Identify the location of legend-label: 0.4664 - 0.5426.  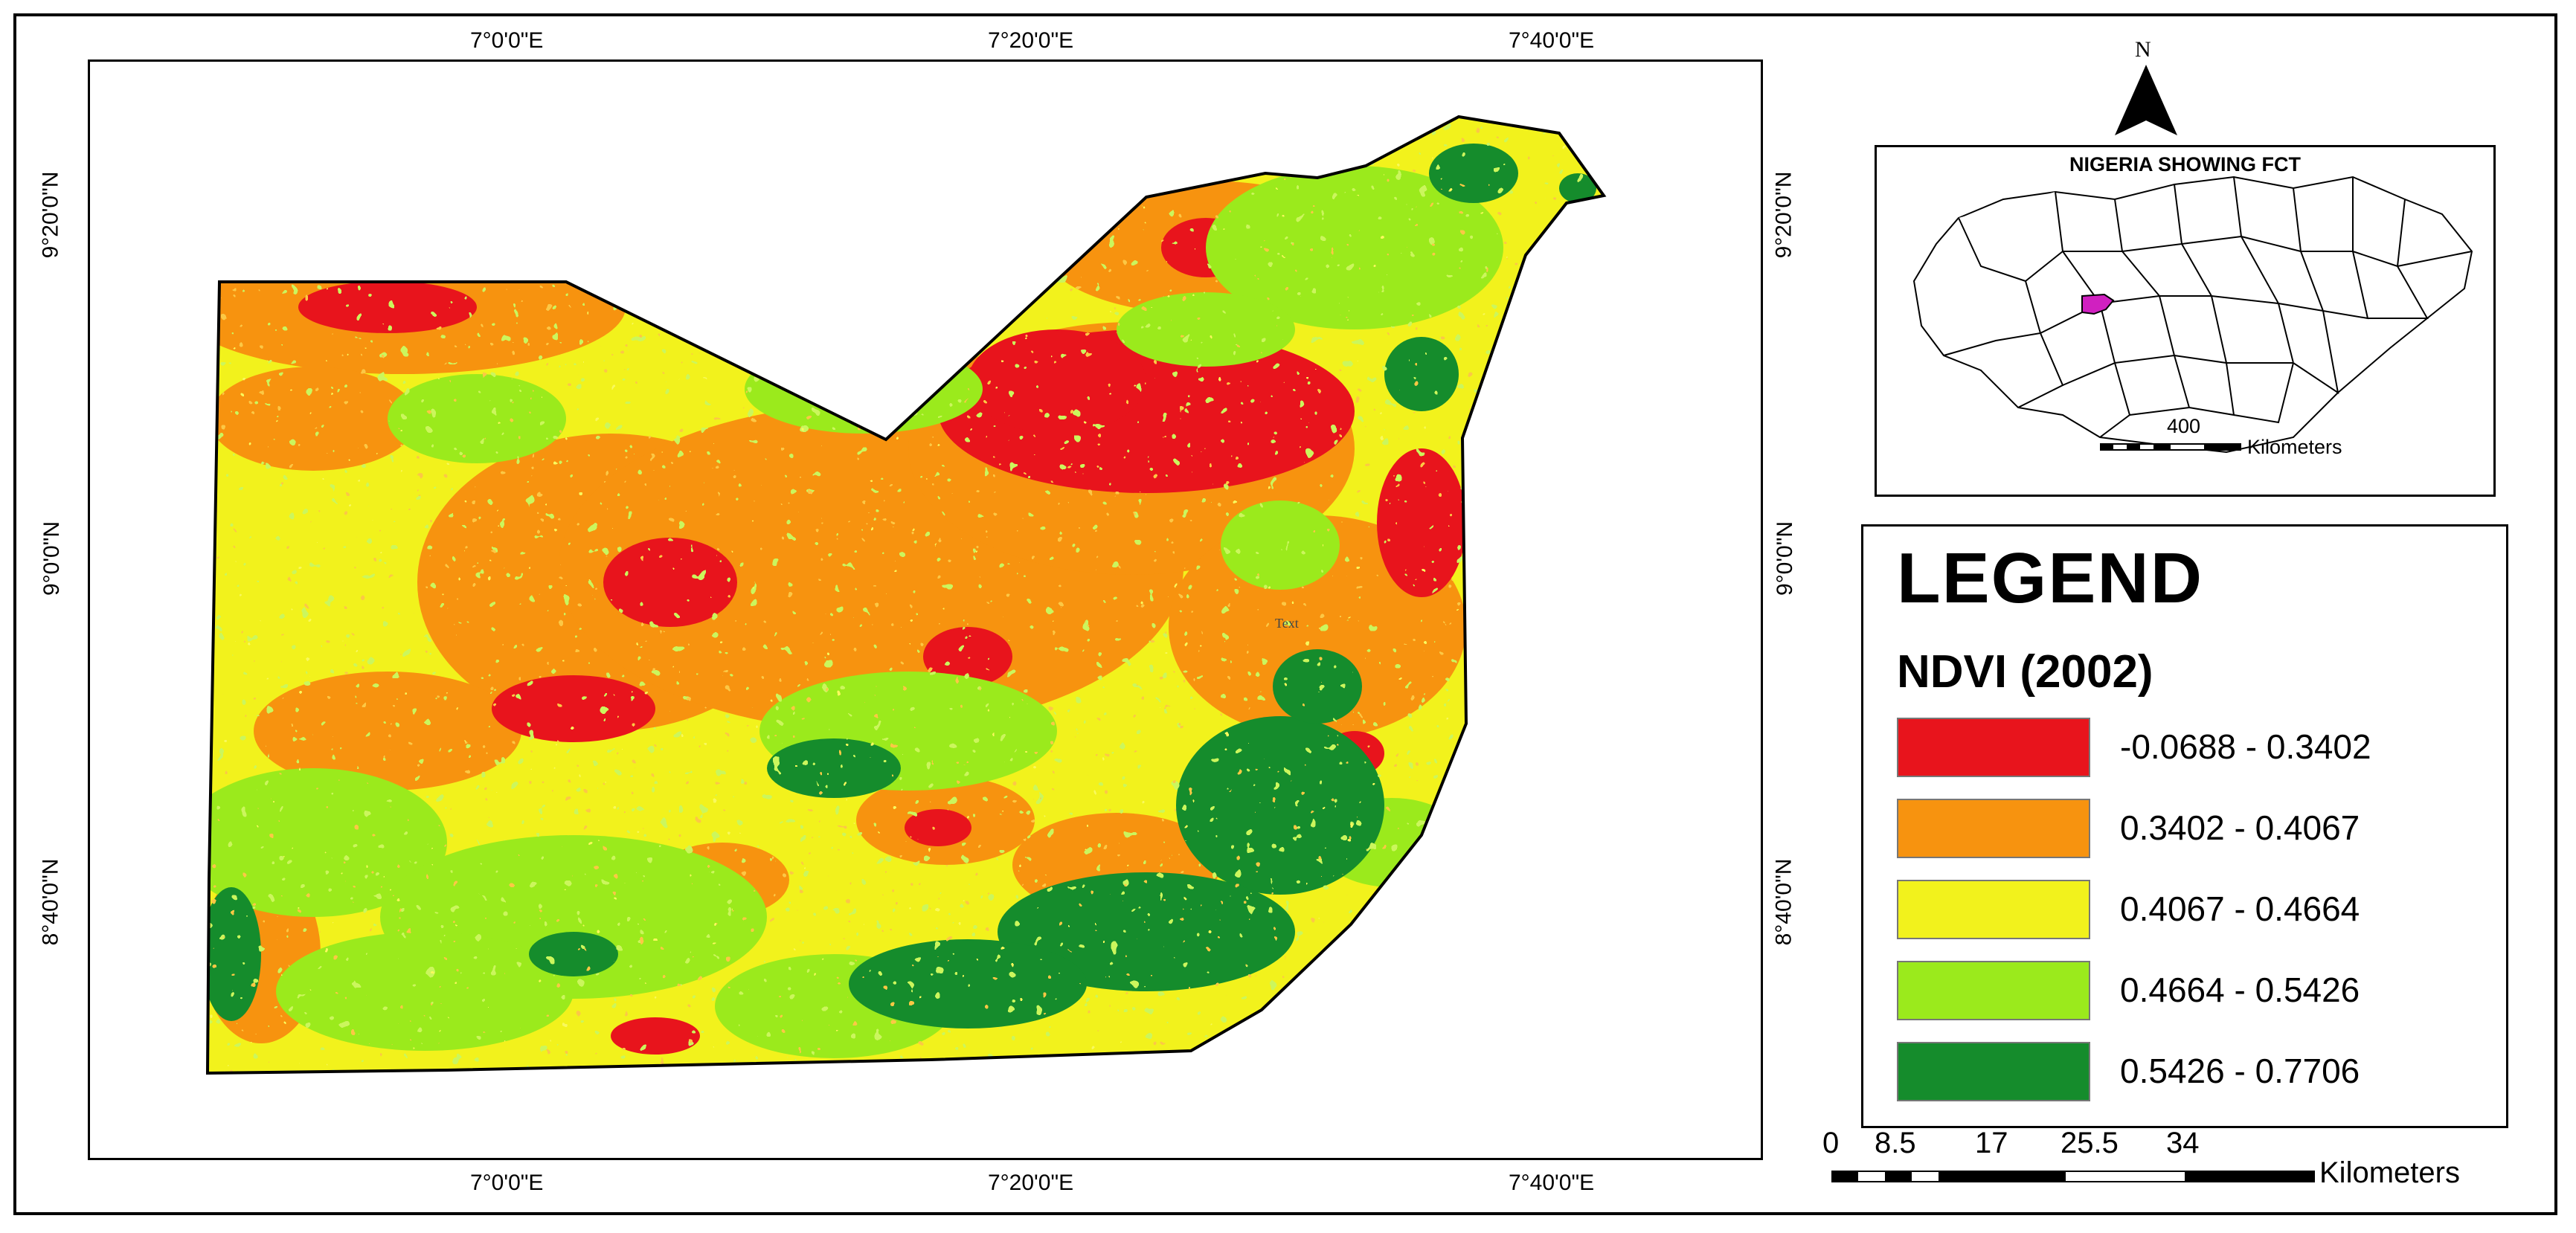
(2240, 989).